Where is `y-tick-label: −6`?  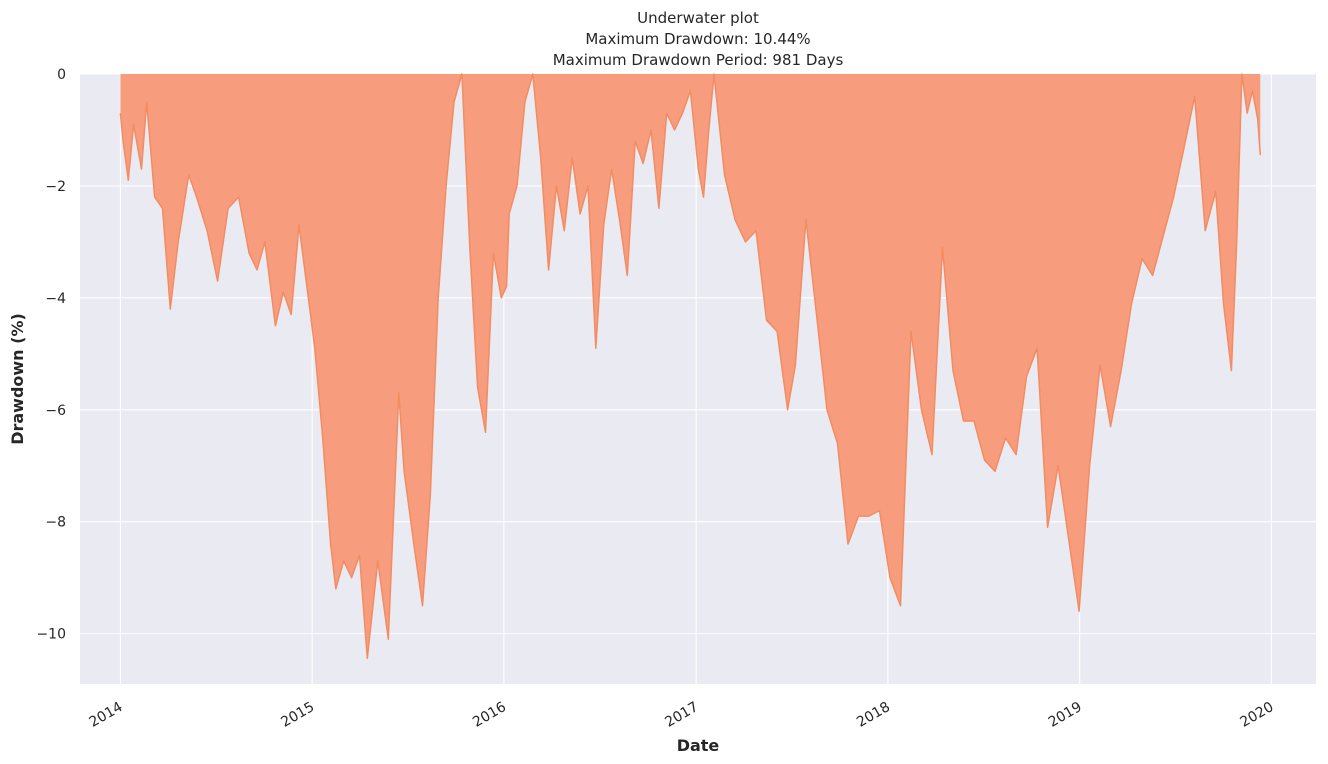
y-tick-label: −6 is located at coordinates (55, 411).